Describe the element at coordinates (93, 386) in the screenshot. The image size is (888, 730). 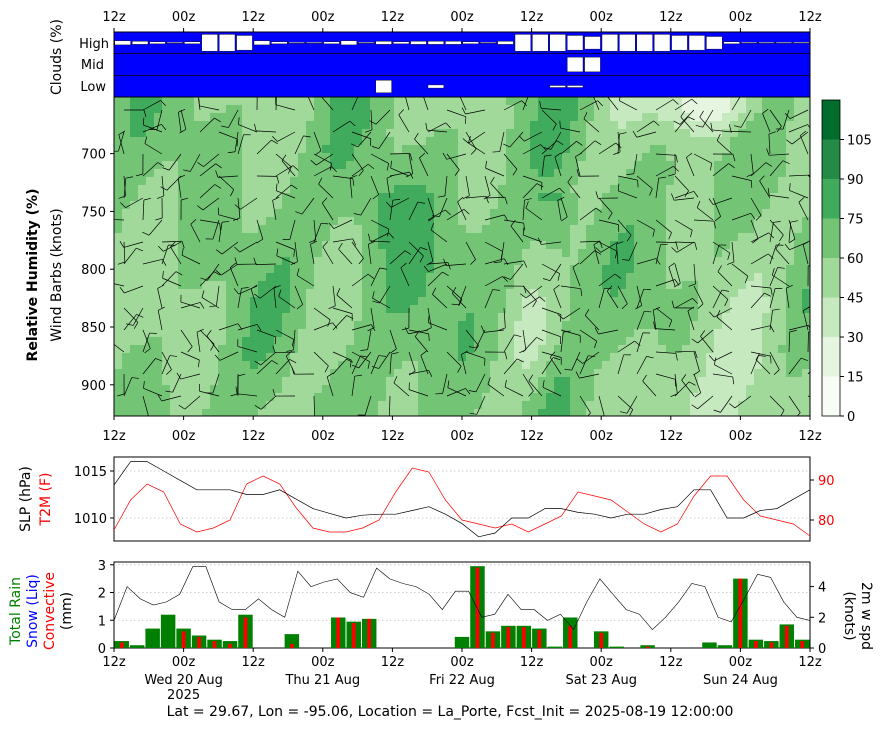
I see `rh-y-tick-label: 900` at that location.